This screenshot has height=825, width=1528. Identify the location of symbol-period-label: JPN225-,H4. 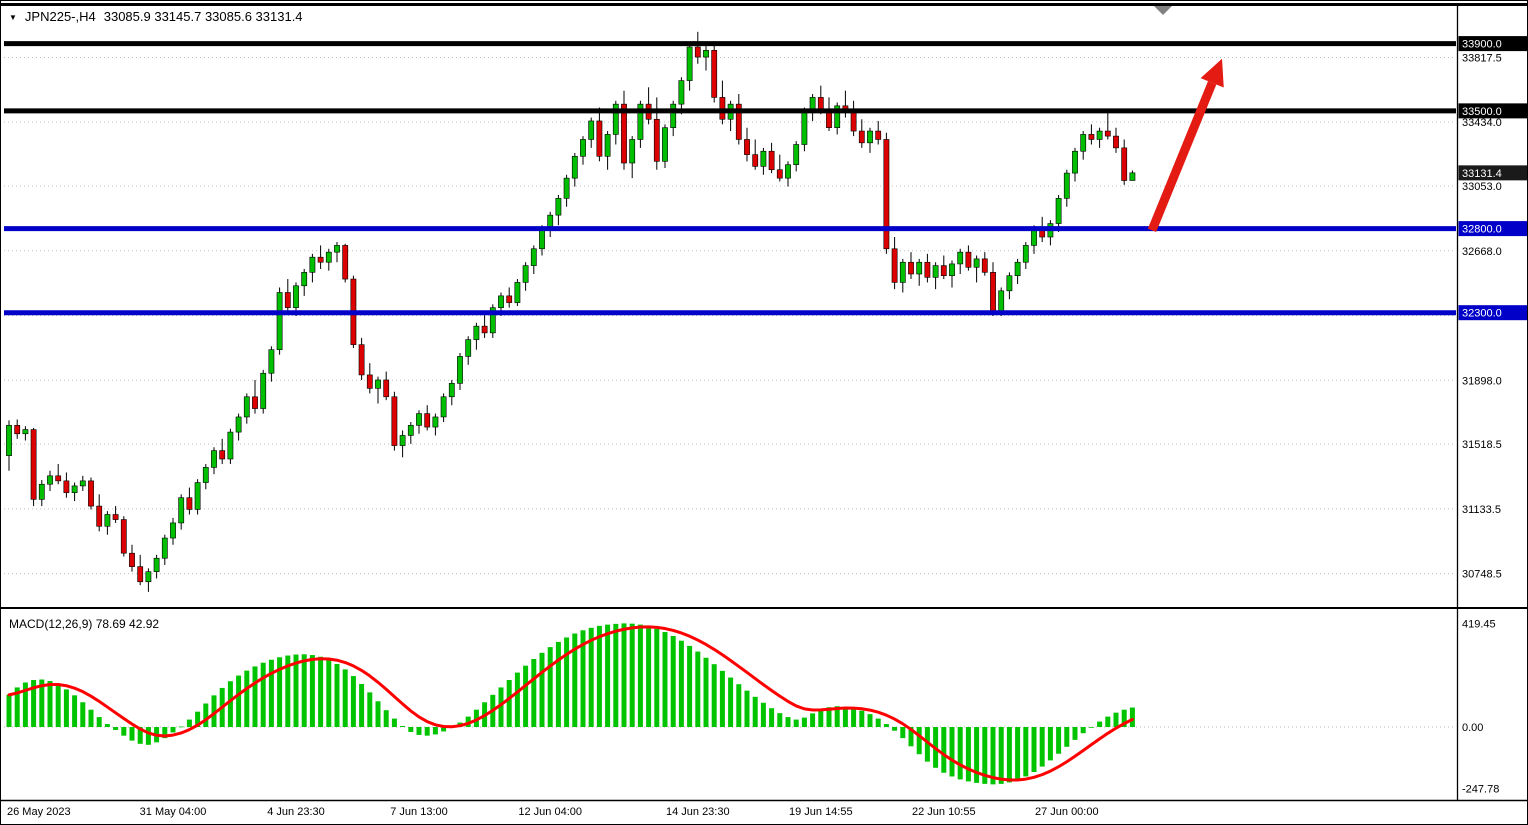
(60, 16).